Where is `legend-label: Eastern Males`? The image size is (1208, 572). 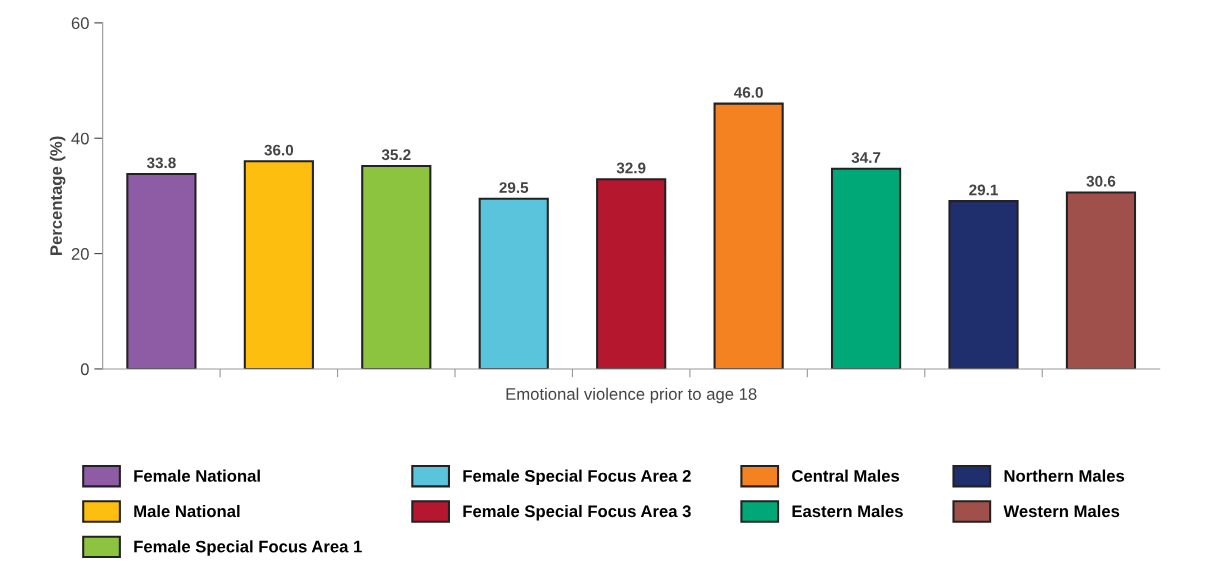 legend-label: Eastern Males is located at coordinates (847, 511).